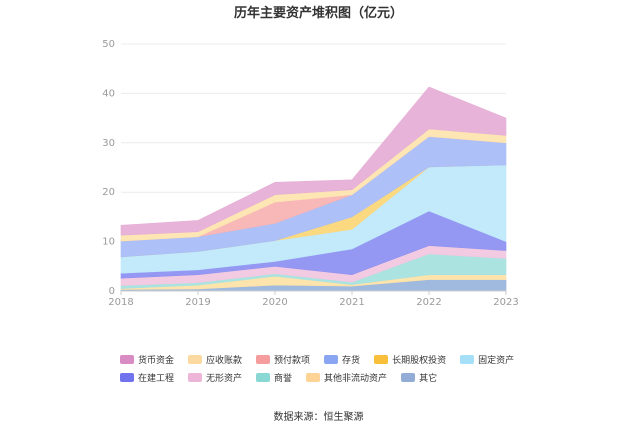 This screenshot has width=637, height=431. I want to click on y-tick-label: 0, so click(112, 291).